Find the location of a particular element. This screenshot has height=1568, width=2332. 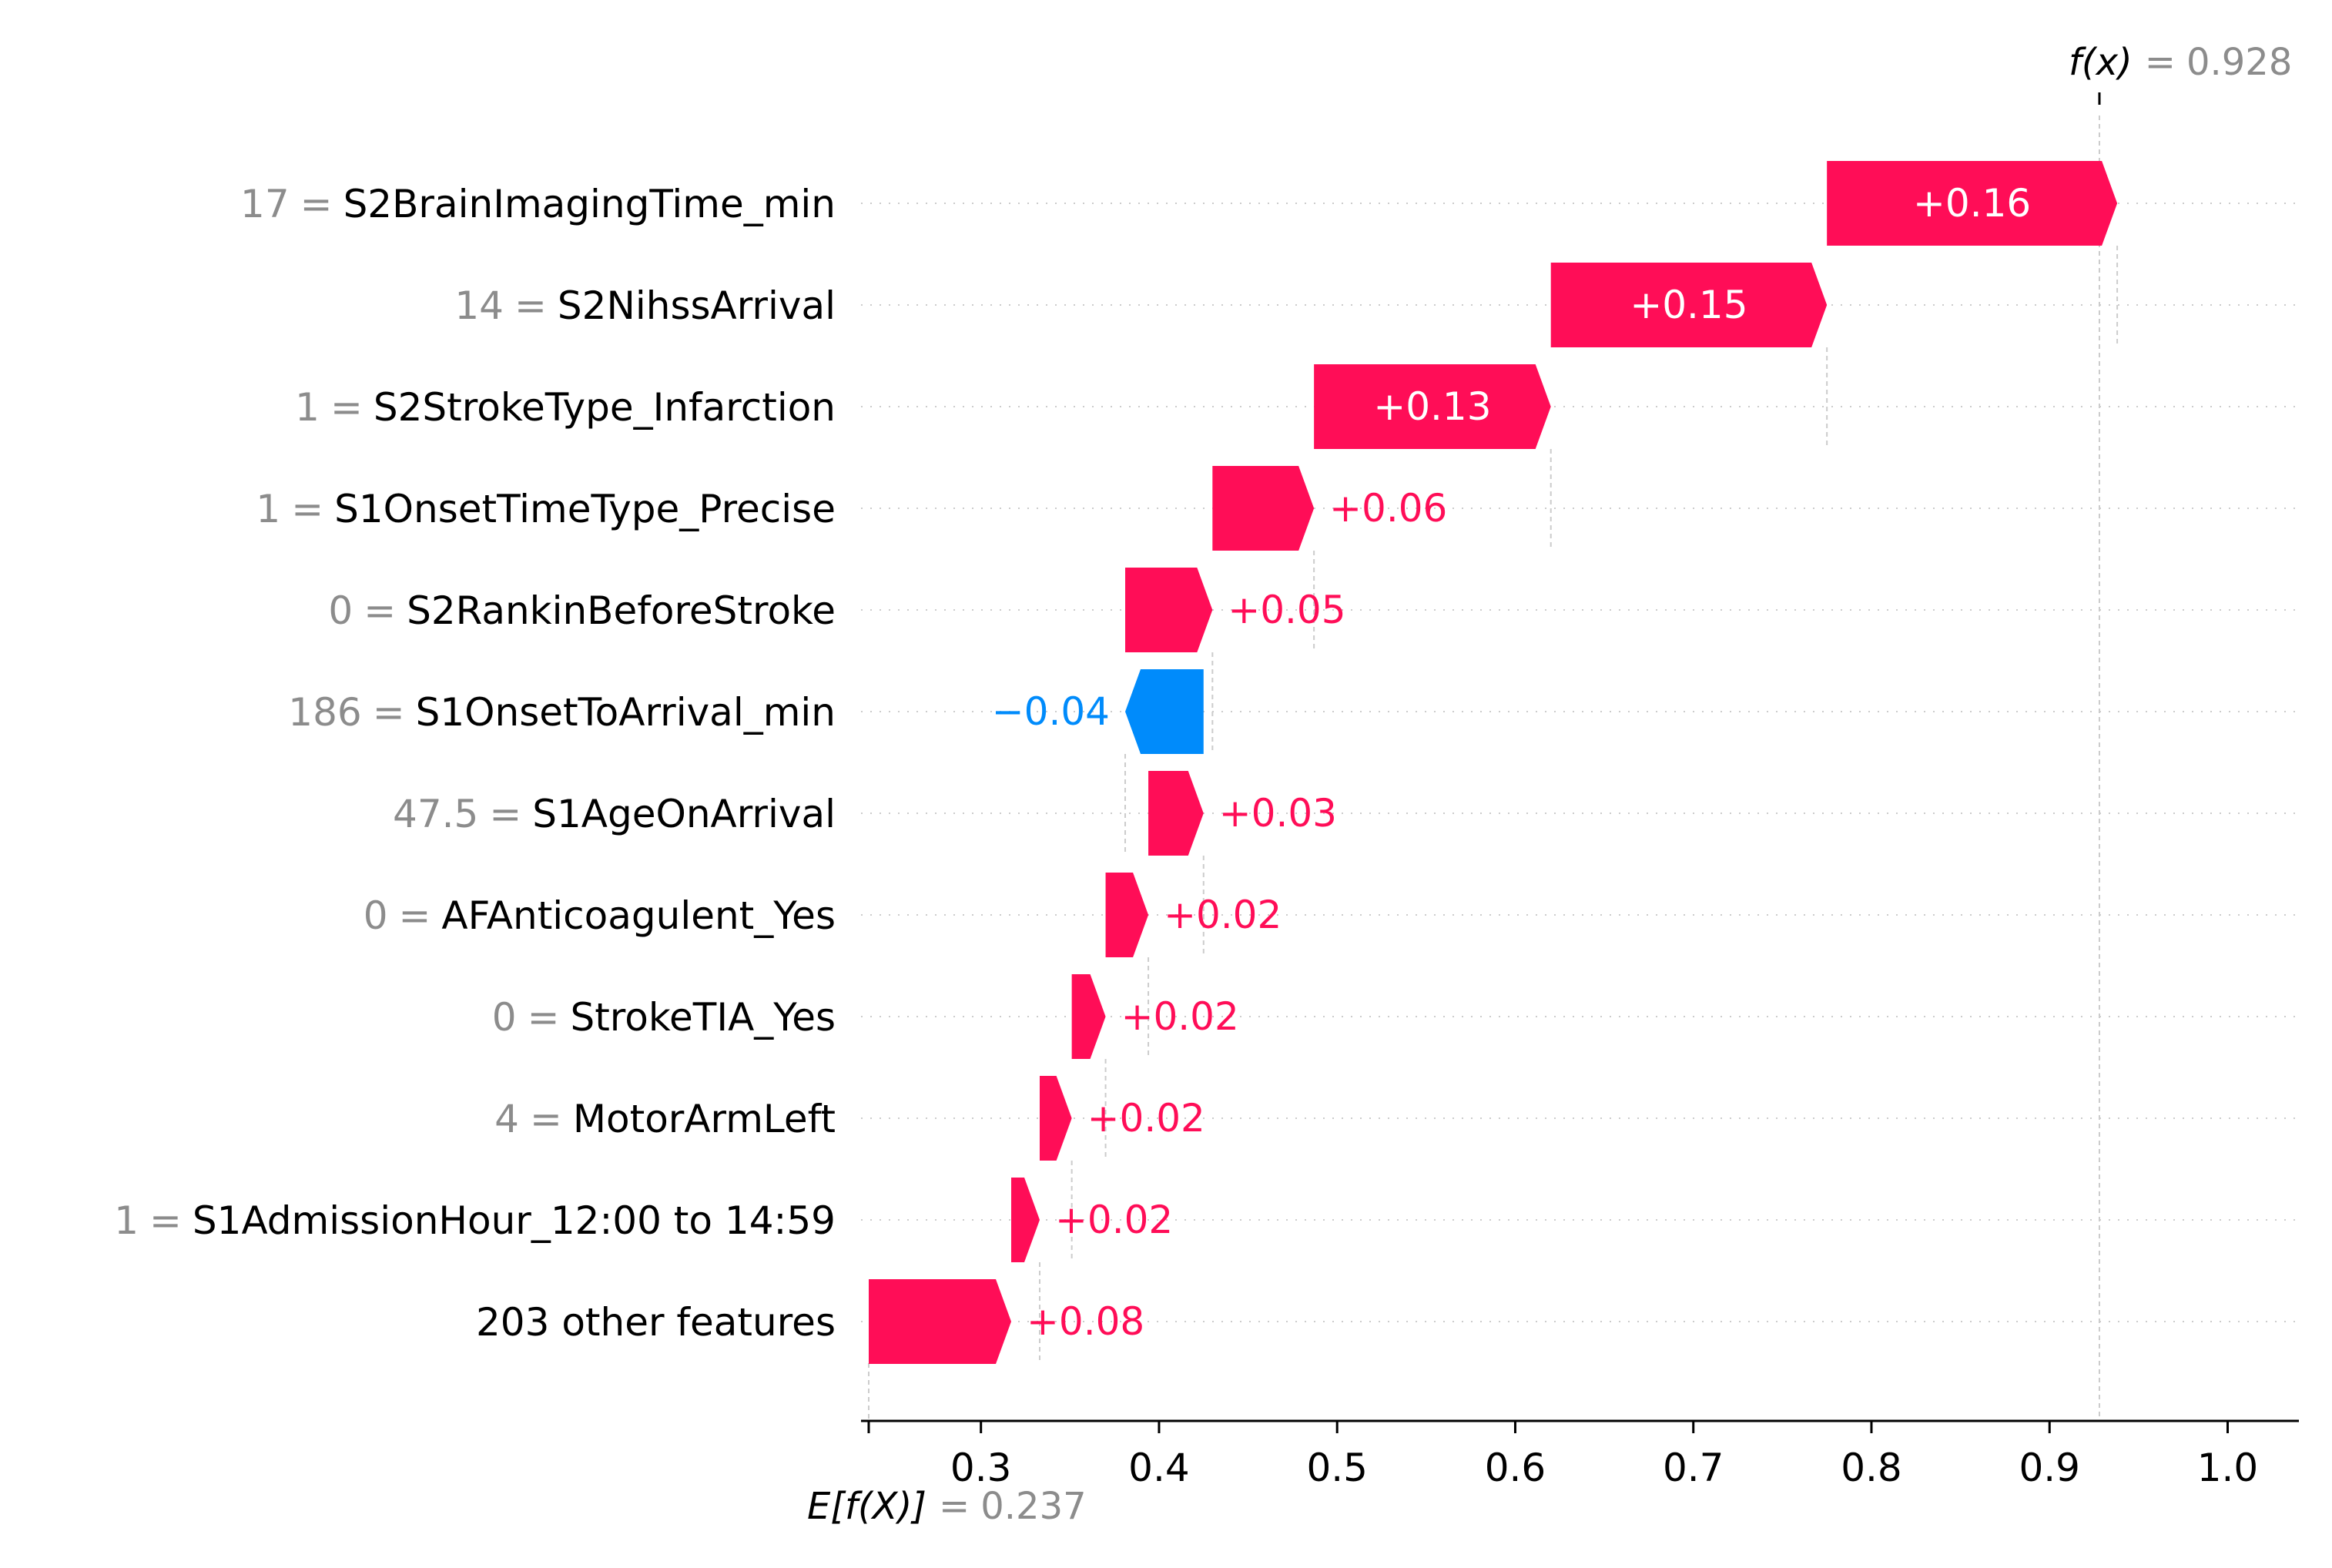

feature-name: AFAnticoagulent_Yes is located at coordinates (638, 915).